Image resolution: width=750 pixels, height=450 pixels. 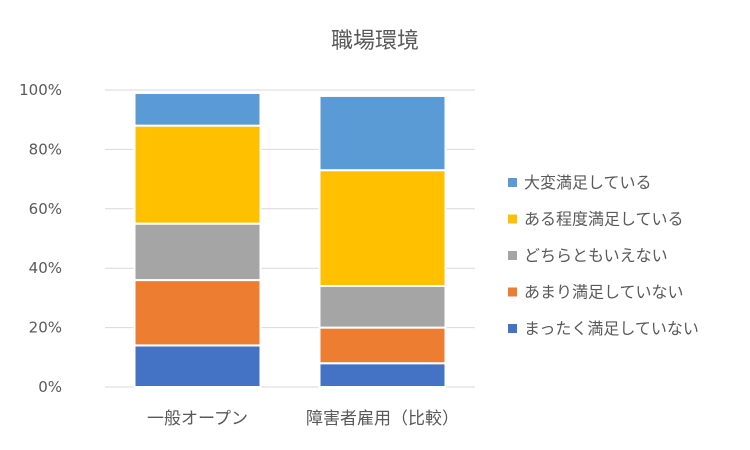 I want to click on y-tick-label: 0%, so click(x=50, y=387).